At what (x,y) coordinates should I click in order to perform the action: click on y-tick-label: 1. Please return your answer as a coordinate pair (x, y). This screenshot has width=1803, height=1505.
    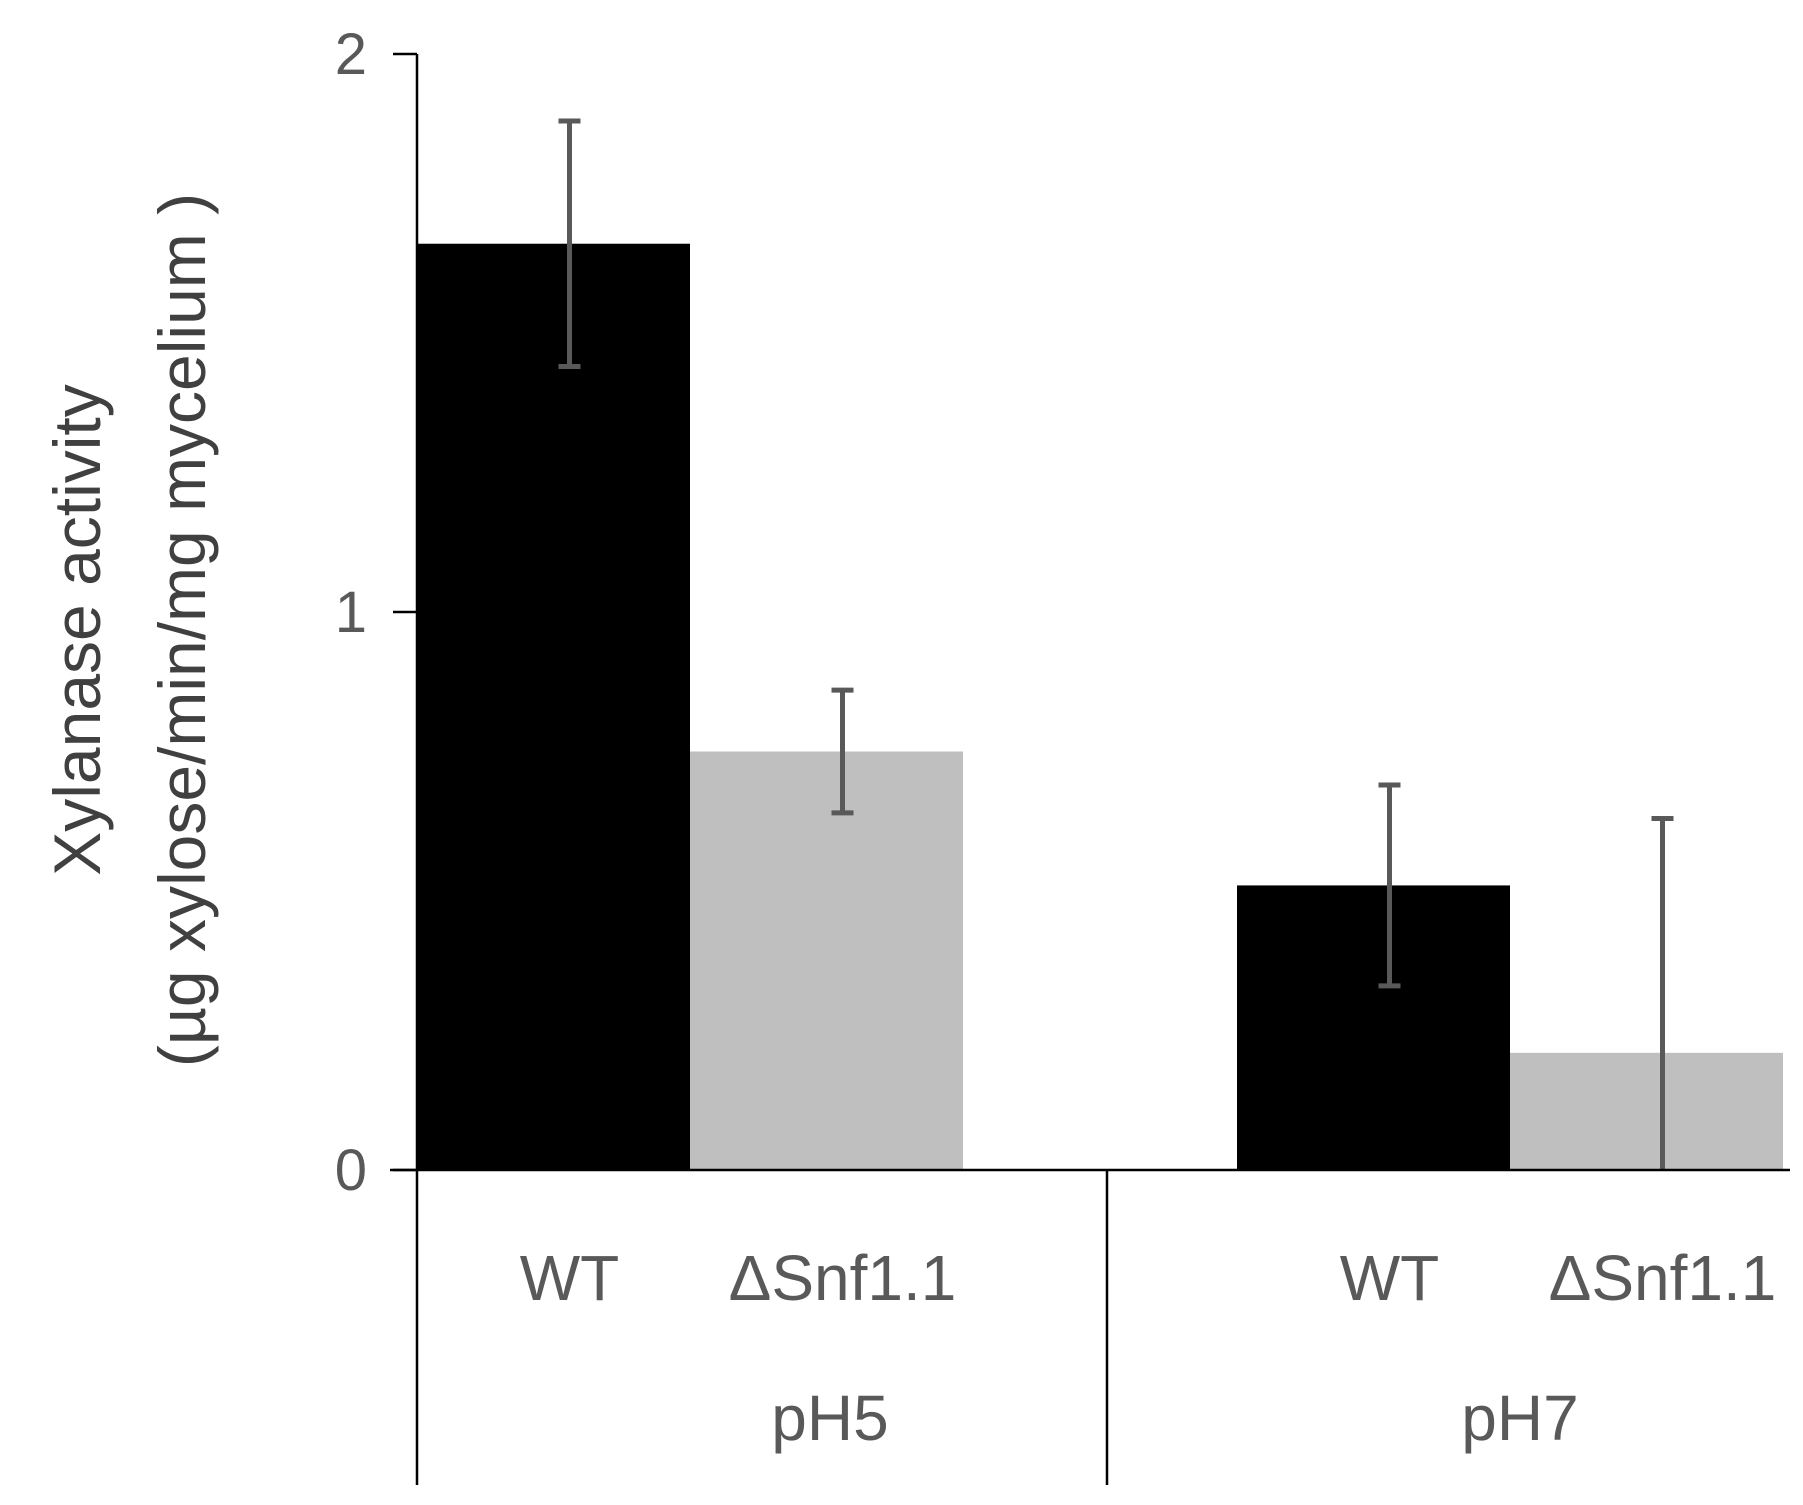
    Looking at the image, I should click on (351, 612).